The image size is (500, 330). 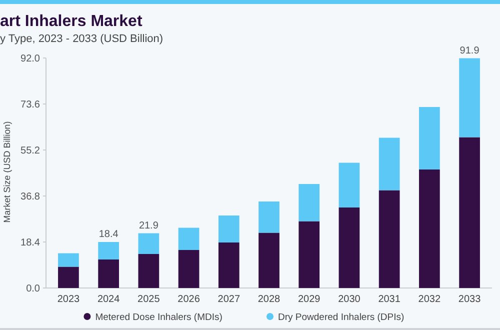 What do you see at coordinates (33, 289) in the screenshot?
I see `y-tick-label: 0.0` at bounding box center [33, 289].